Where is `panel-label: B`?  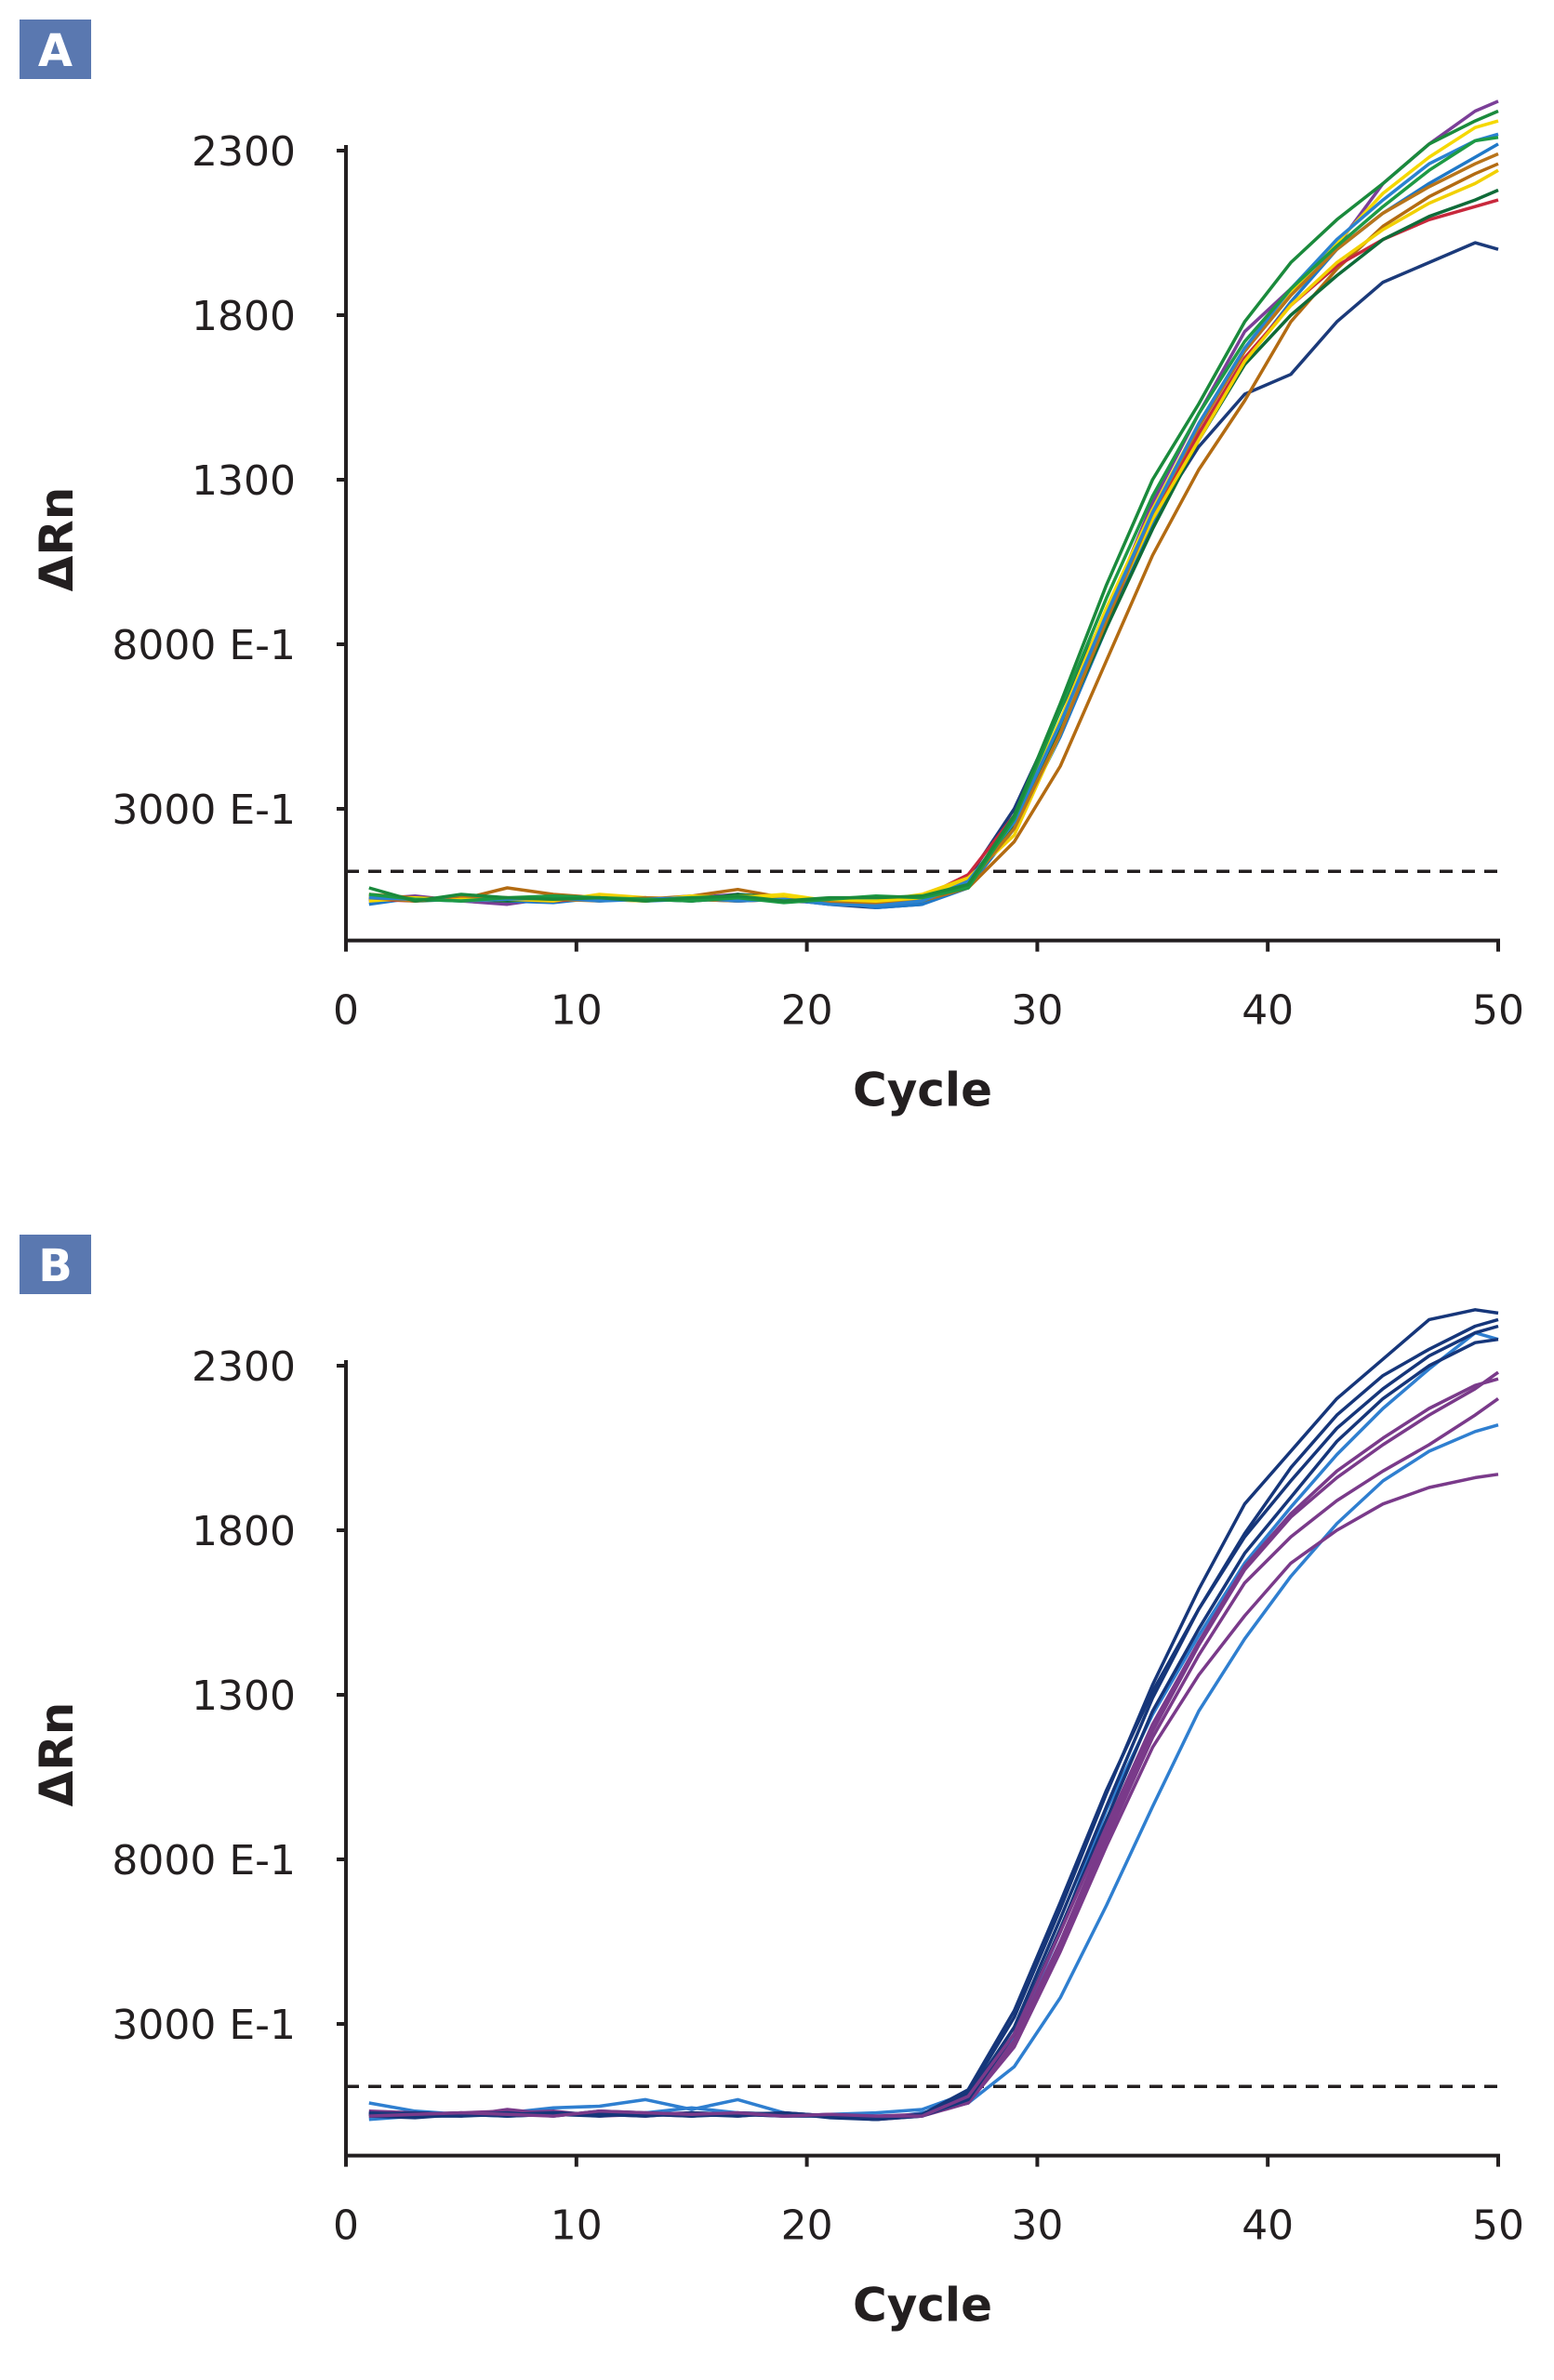 panel-label: B is located at coordinates (55, 1266).